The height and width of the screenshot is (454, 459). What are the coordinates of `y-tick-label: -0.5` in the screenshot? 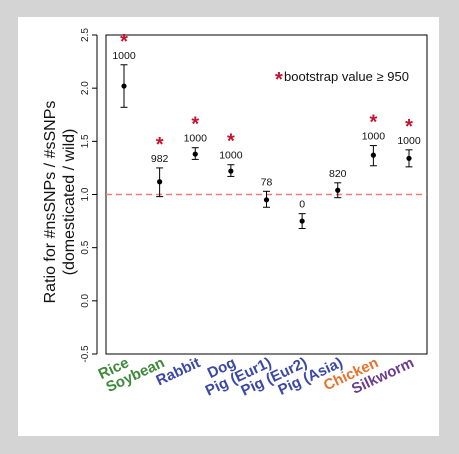 It's located at (85, 354).